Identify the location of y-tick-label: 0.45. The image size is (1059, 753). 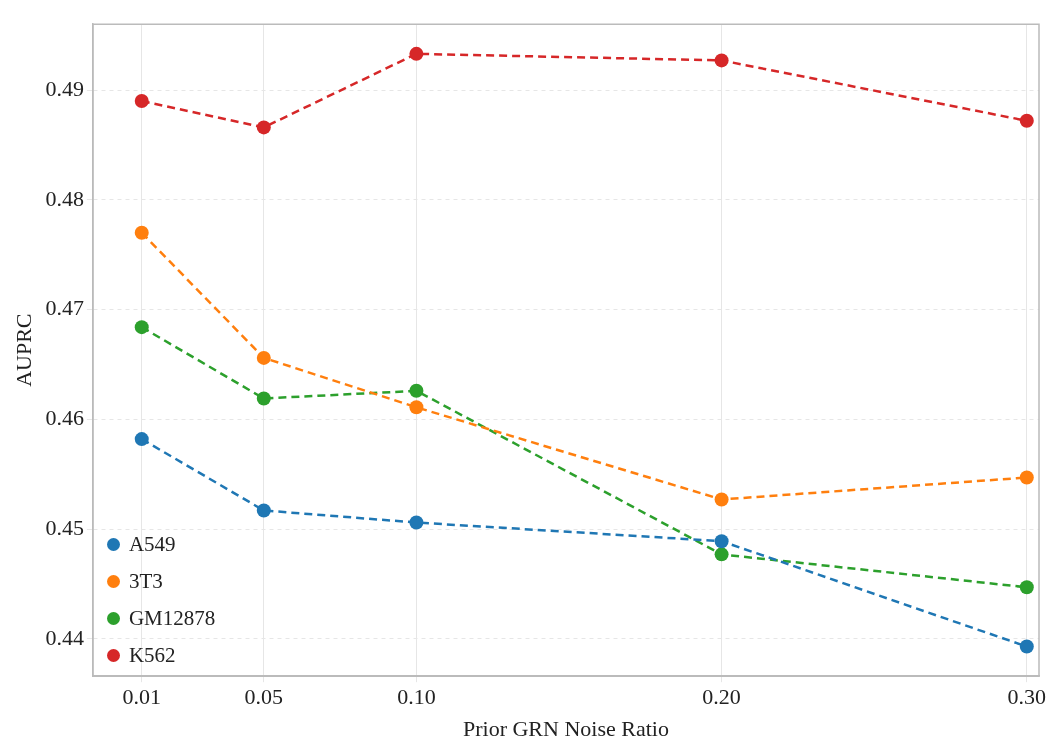
(64, 527).